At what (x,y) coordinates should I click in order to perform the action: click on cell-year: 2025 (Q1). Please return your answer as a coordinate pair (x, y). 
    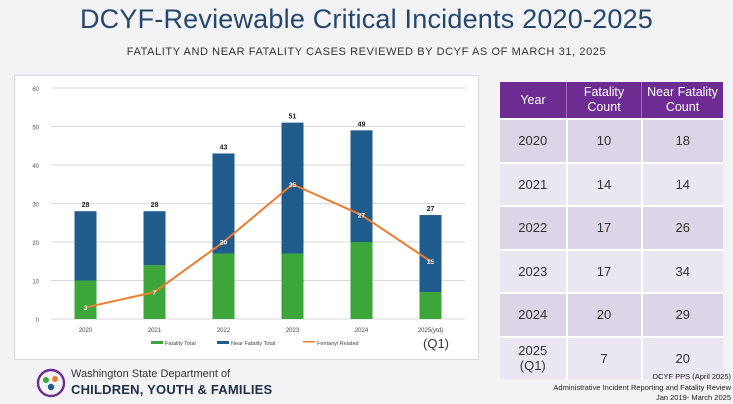
    Looking at the image, I should click on (533, 357).